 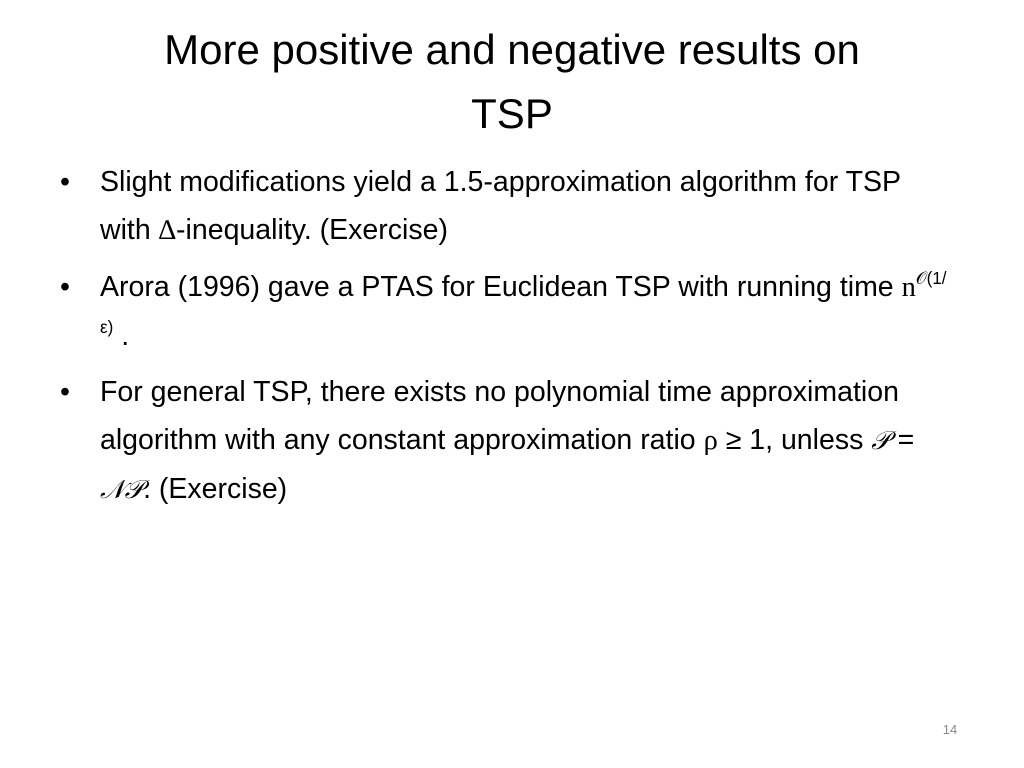 What do you see at coordinates (880, 441) in the screenshot?
I see `math-symbol: 𝒫` at bounding box center [880, 441].